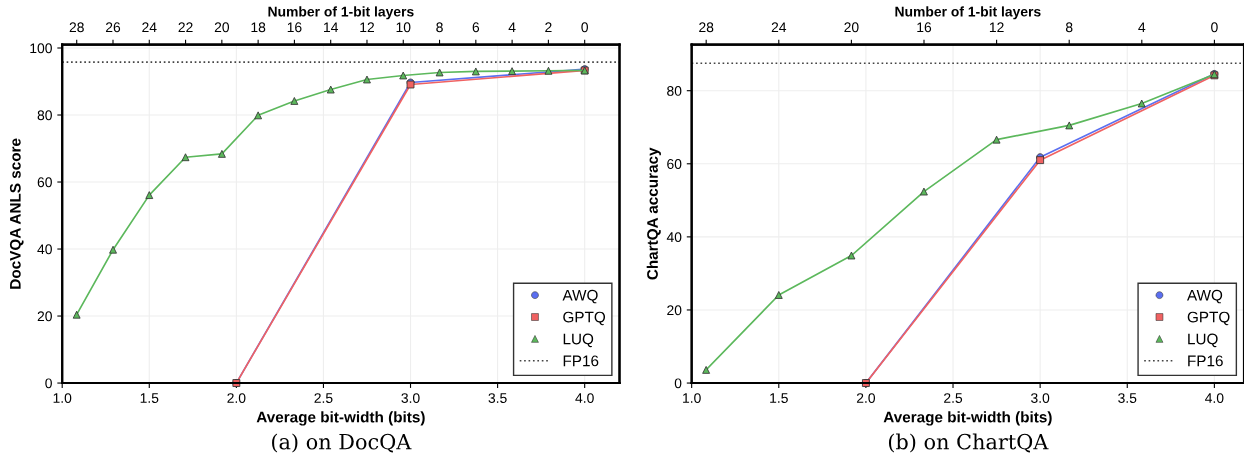 The image size is (1244, 470). What do you see at coordinates (342, 443) in the screenshot?
I see `text: (a) on DocQA` at bounding box center [342, 443].